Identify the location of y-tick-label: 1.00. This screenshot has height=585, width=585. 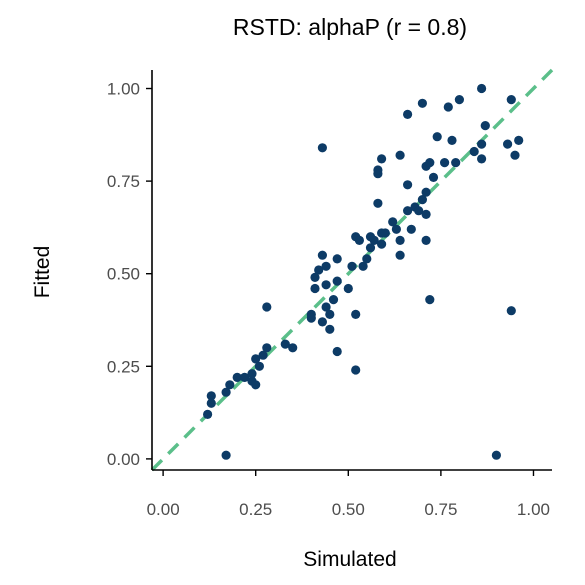
(123, 89).